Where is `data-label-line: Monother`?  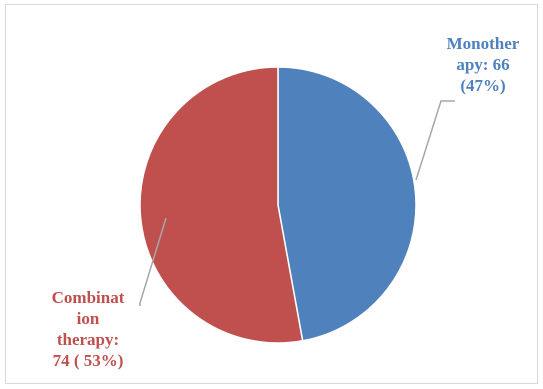 data-label-line: Monother is located at coordinates (483, 43).